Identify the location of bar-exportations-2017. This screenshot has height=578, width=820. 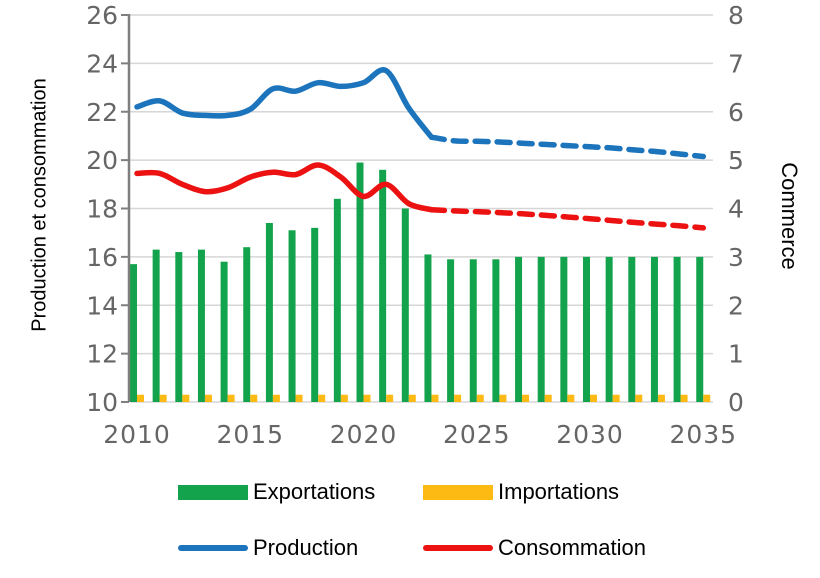
(292, 316).